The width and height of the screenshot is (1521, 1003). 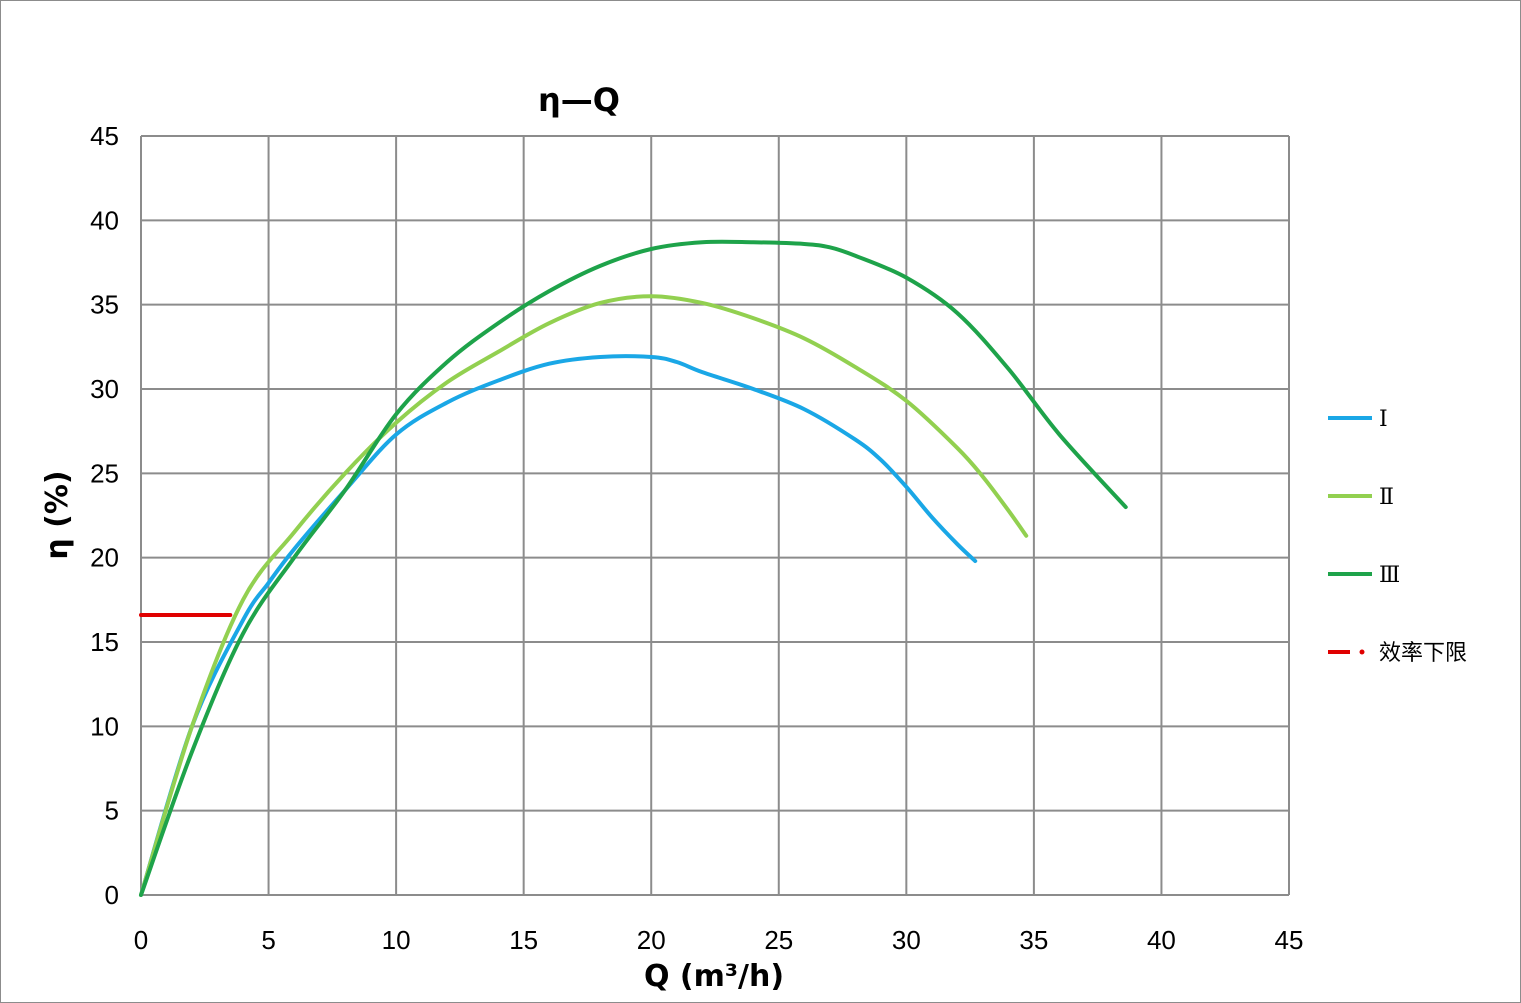 I want to click on legend-label: Ⅰ, so click(x=1383, y=419).